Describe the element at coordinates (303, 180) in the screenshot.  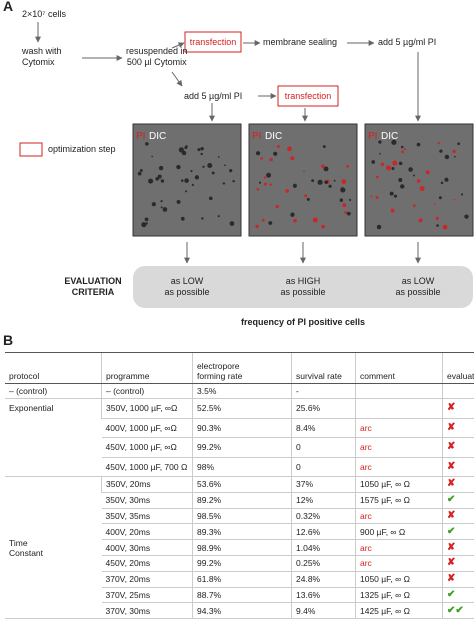
I see `image` at that location.